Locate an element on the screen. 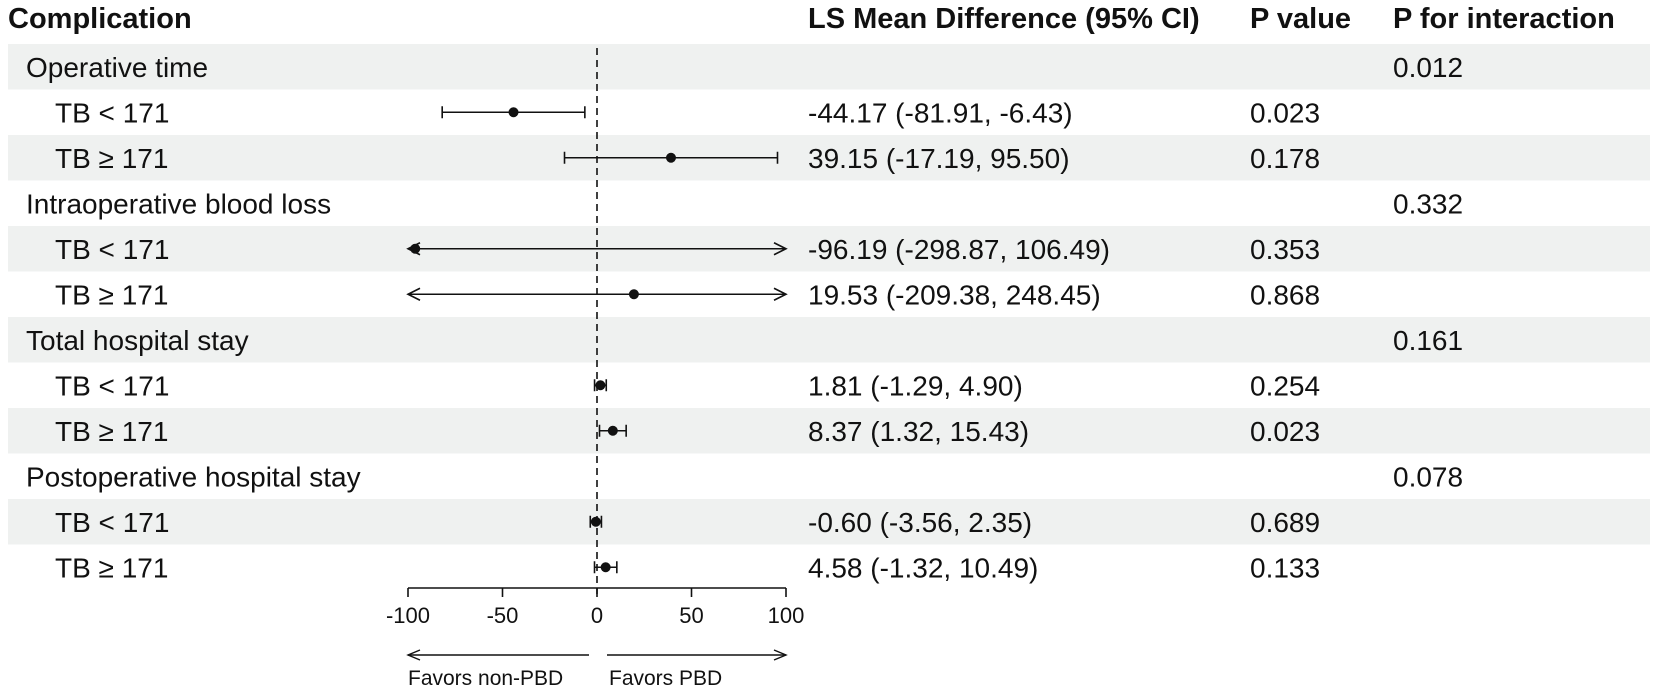 This screenshot has width=1658, height=691. ls-mean-difference-value: -44.17 (-81.91, -6.43) is located at coordinates (940, 112).